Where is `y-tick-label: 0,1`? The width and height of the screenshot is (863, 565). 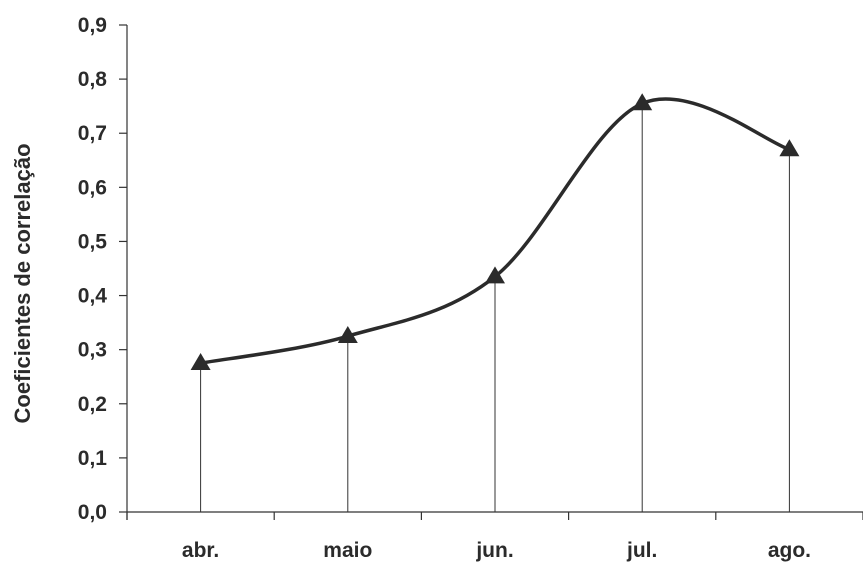 y-tick-label: 0,1 is located at coordinates (93, 458).